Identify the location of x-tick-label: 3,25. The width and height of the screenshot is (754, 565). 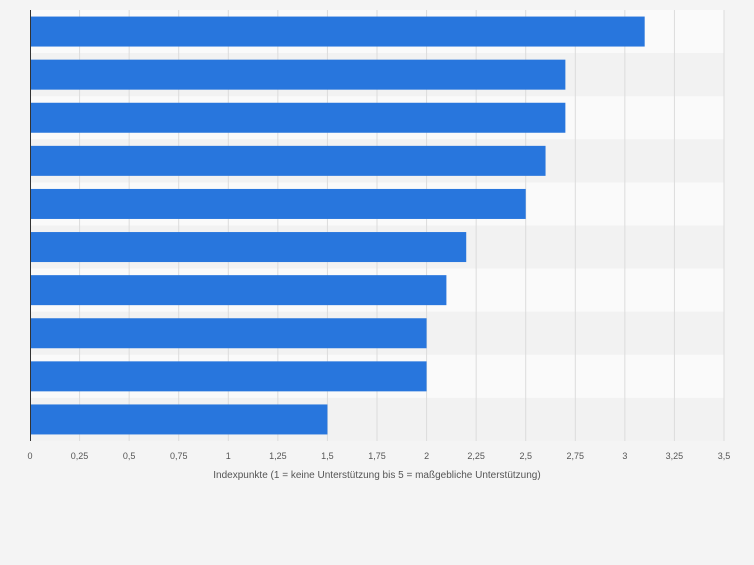
(675, 456).